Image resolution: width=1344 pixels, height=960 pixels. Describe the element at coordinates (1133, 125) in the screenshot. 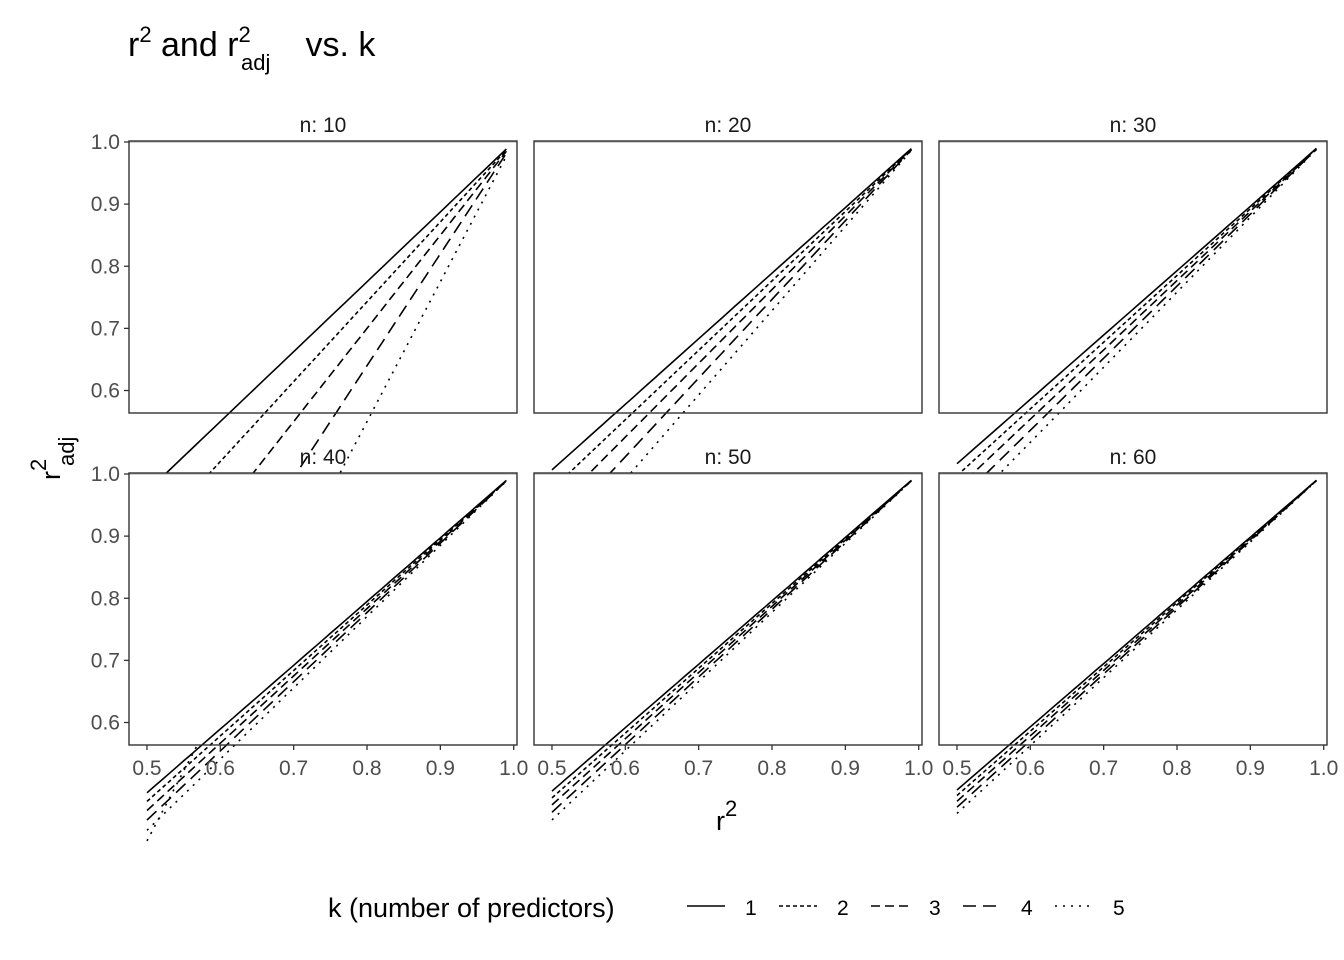

I see `facet-strip-label: n: 30` at that location.